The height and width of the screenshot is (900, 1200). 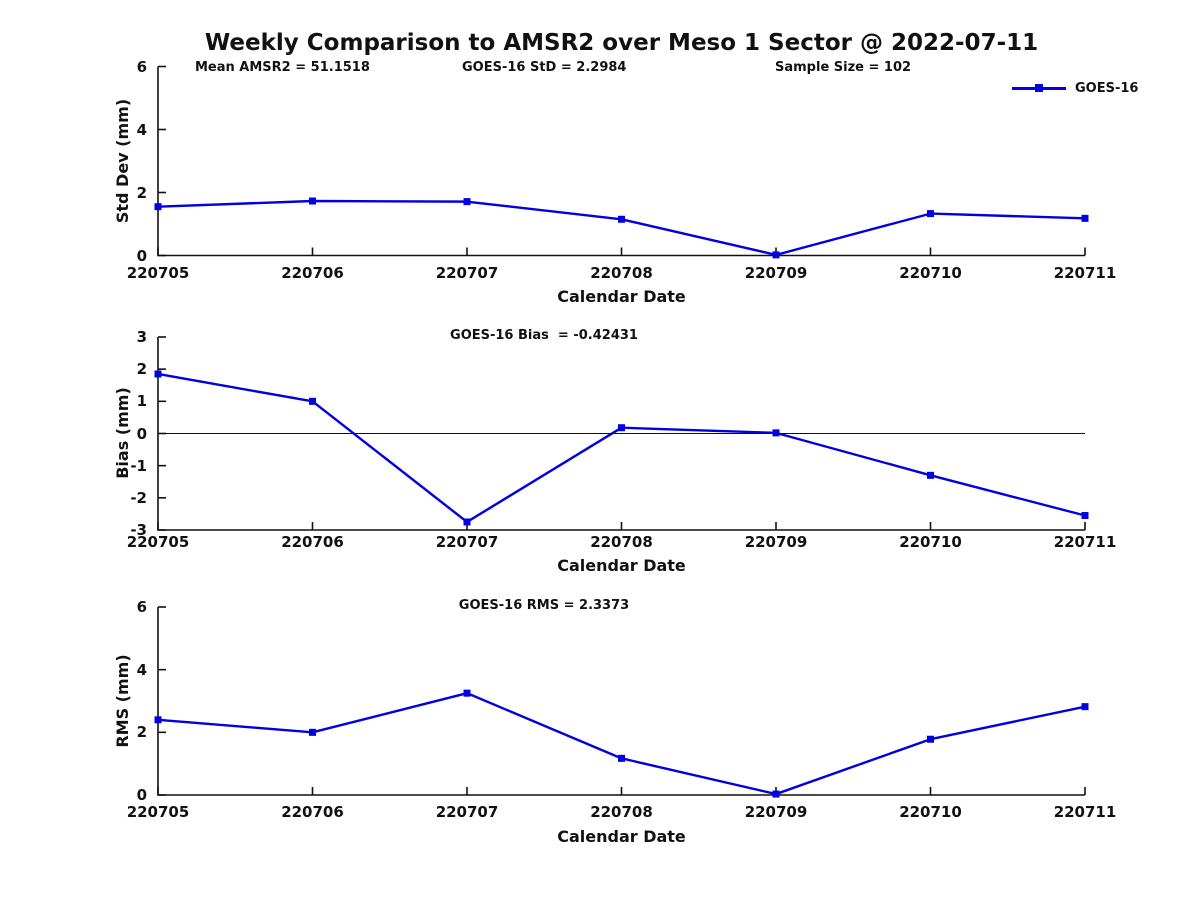 I want to click on legend: GOES-16, so click(x=1075, y=88).